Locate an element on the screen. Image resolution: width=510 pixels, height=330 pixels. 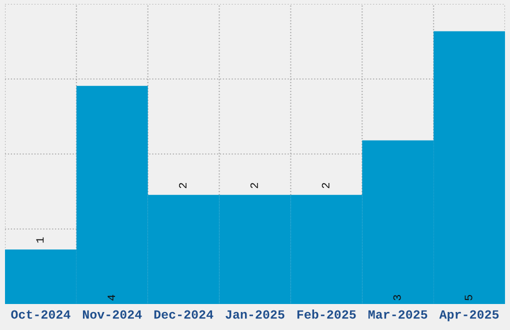
x-tick-label: Nov-2024 is located at coordinates (112, 314).